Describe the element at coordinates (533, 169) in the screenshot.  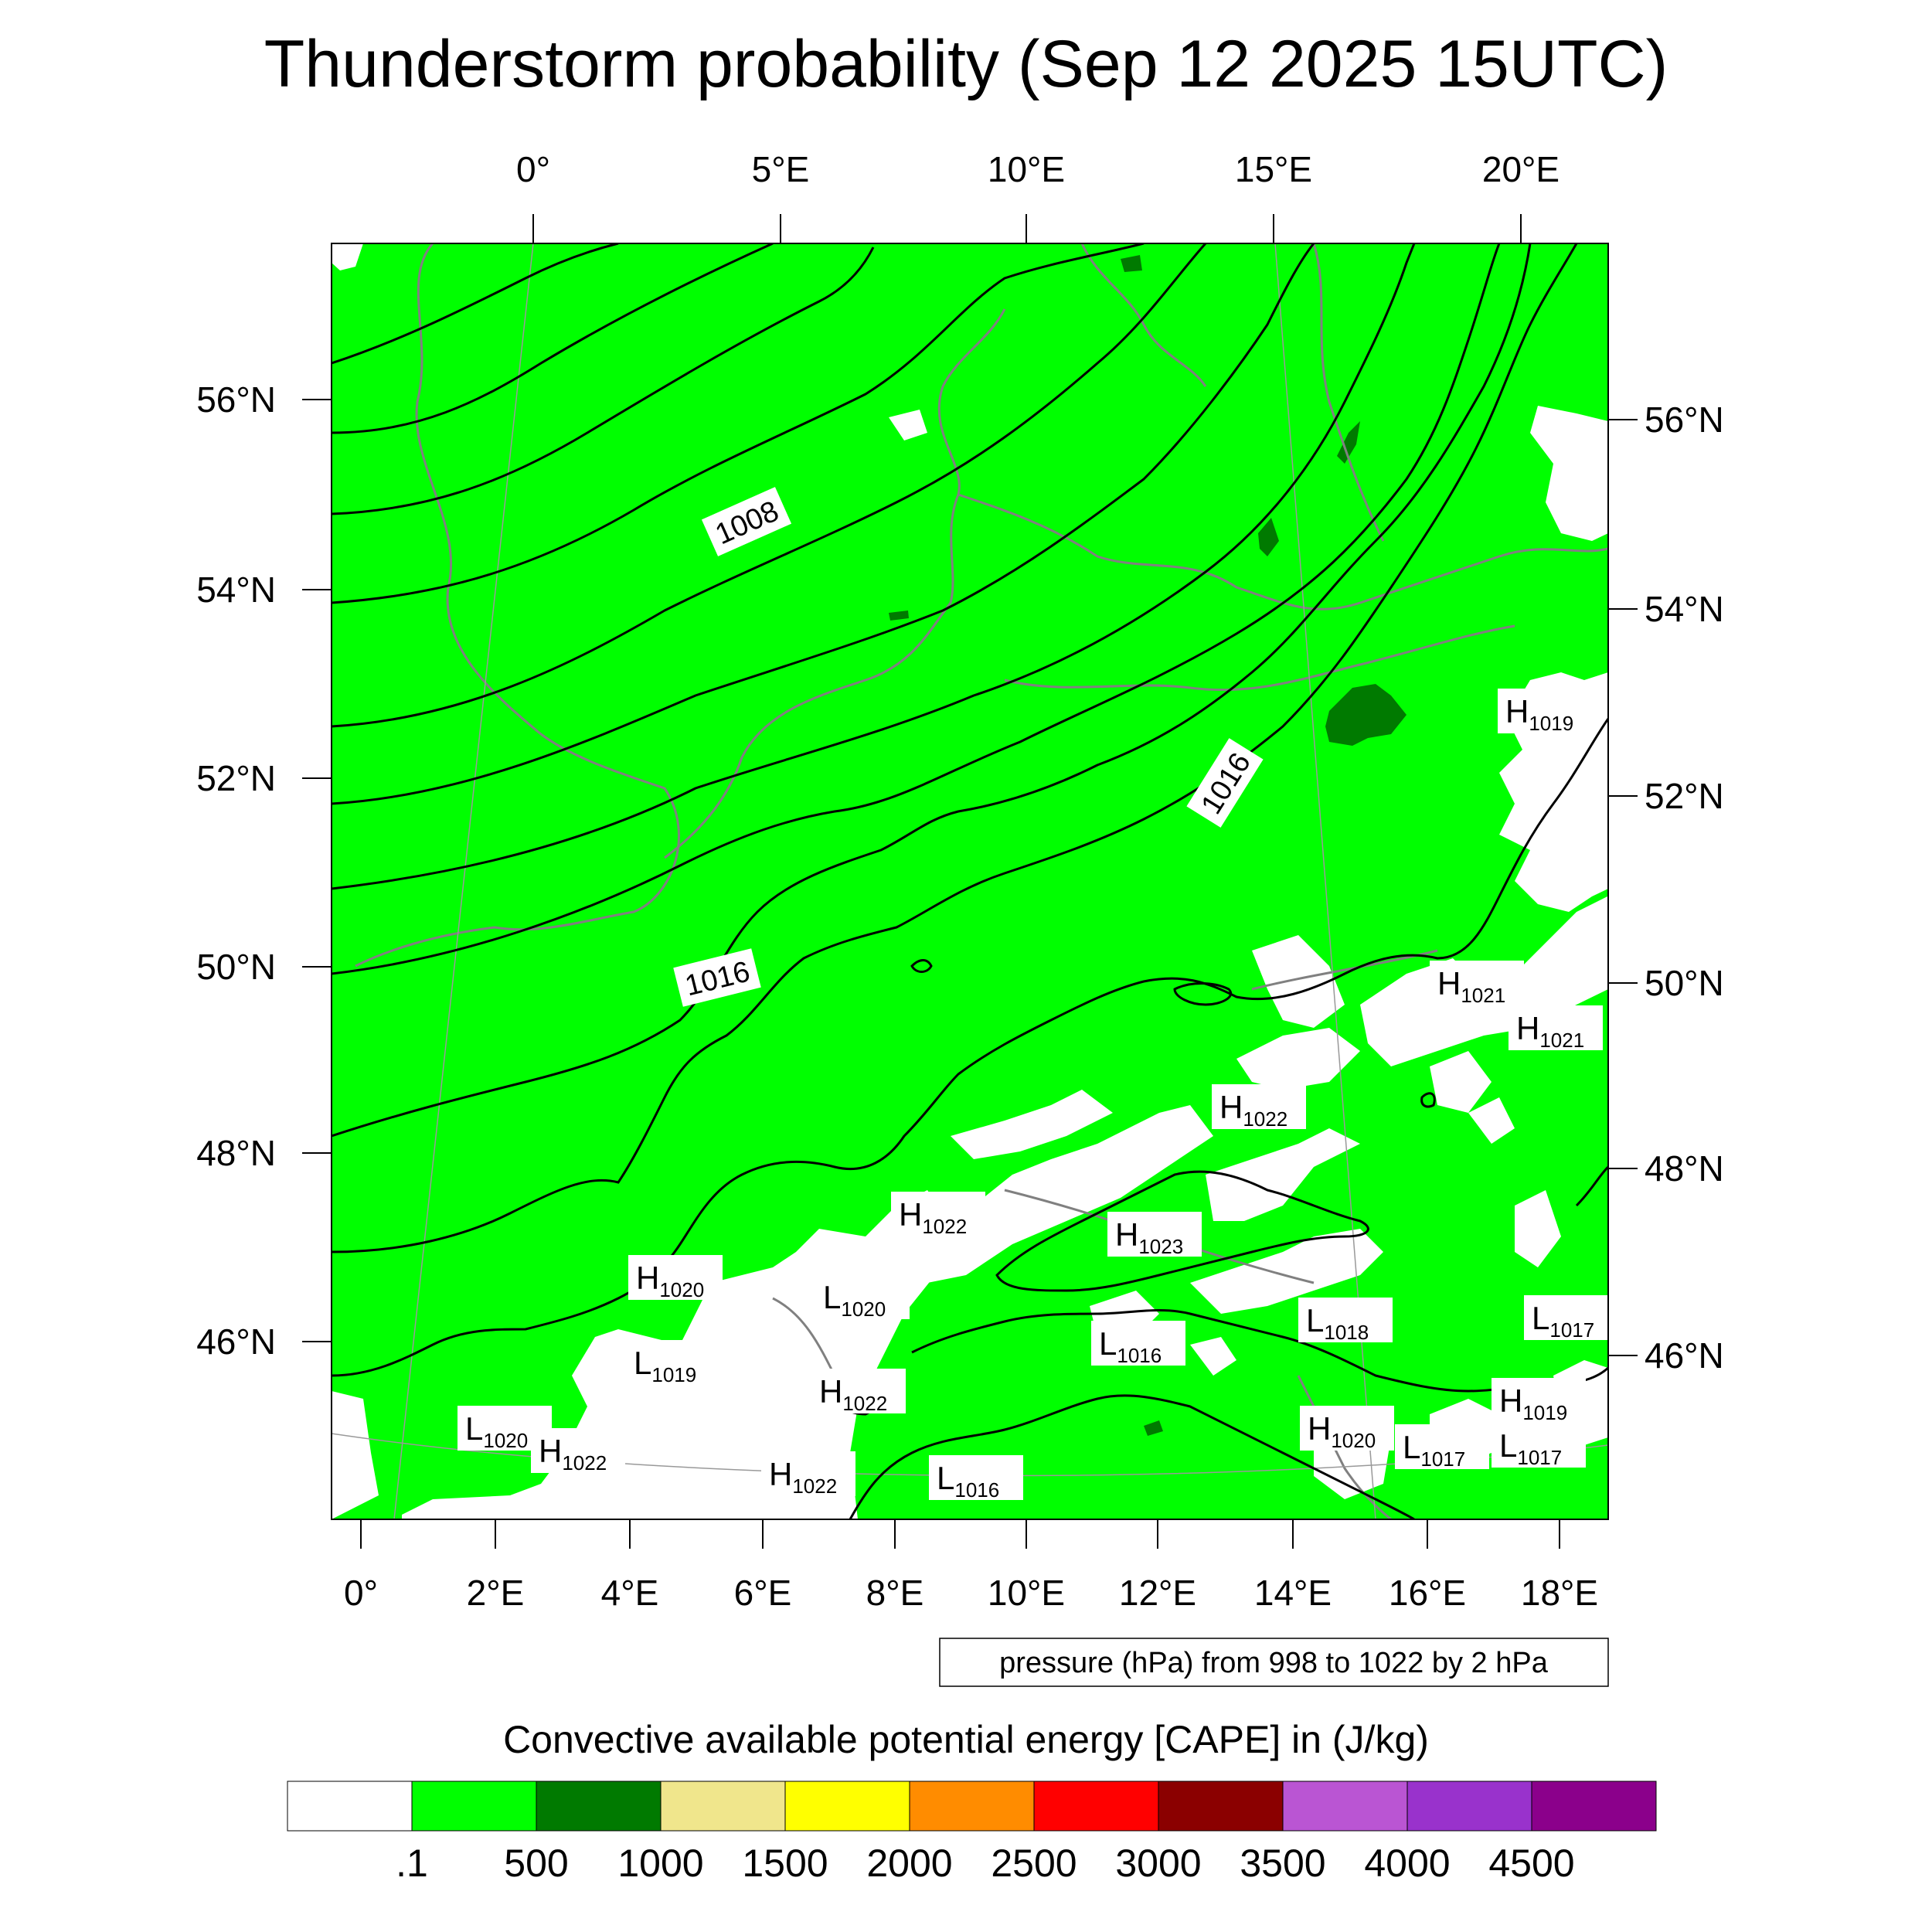
I see `top-lon-label: 0°` at that location.